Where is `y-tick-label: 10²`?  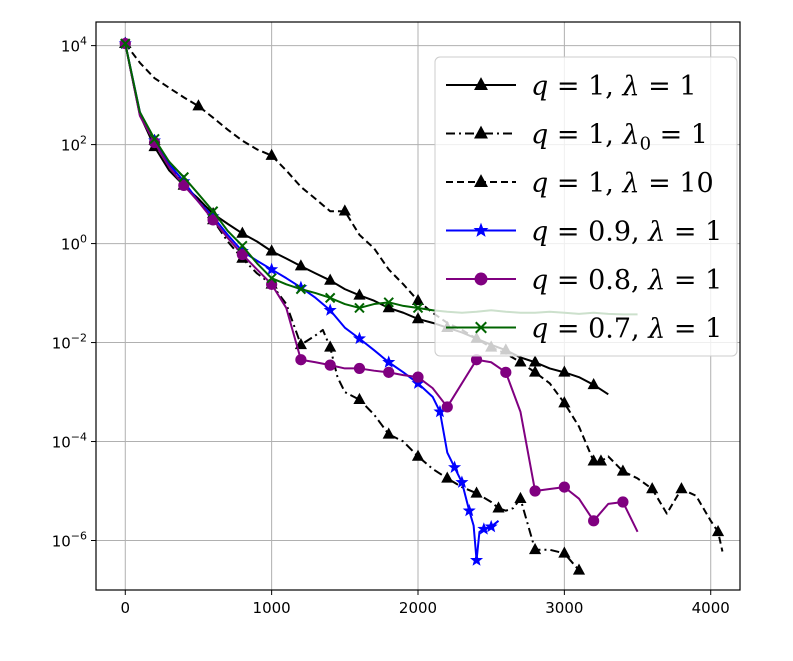 y-tick-label: 10² is located at coordinates (74, 144).